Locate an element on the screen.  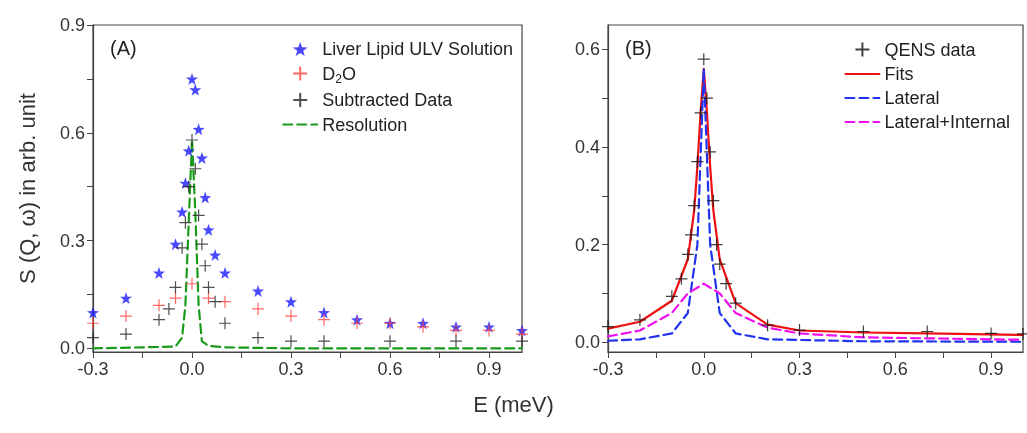
legend-label: QENS data is located at coordinates (930, 49).